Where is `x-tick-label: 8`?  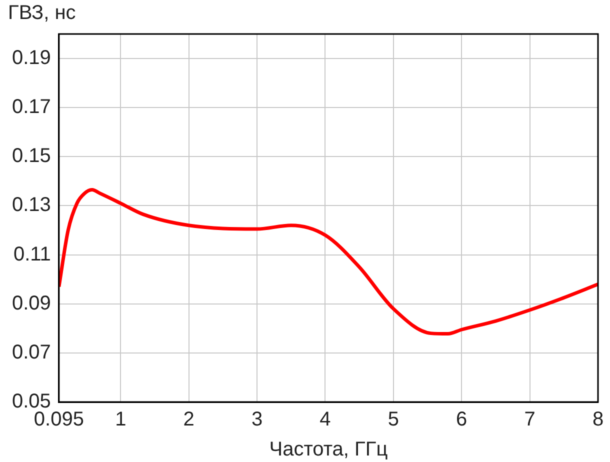
x-tick-label: 8 is located at coordinates (598, 419).